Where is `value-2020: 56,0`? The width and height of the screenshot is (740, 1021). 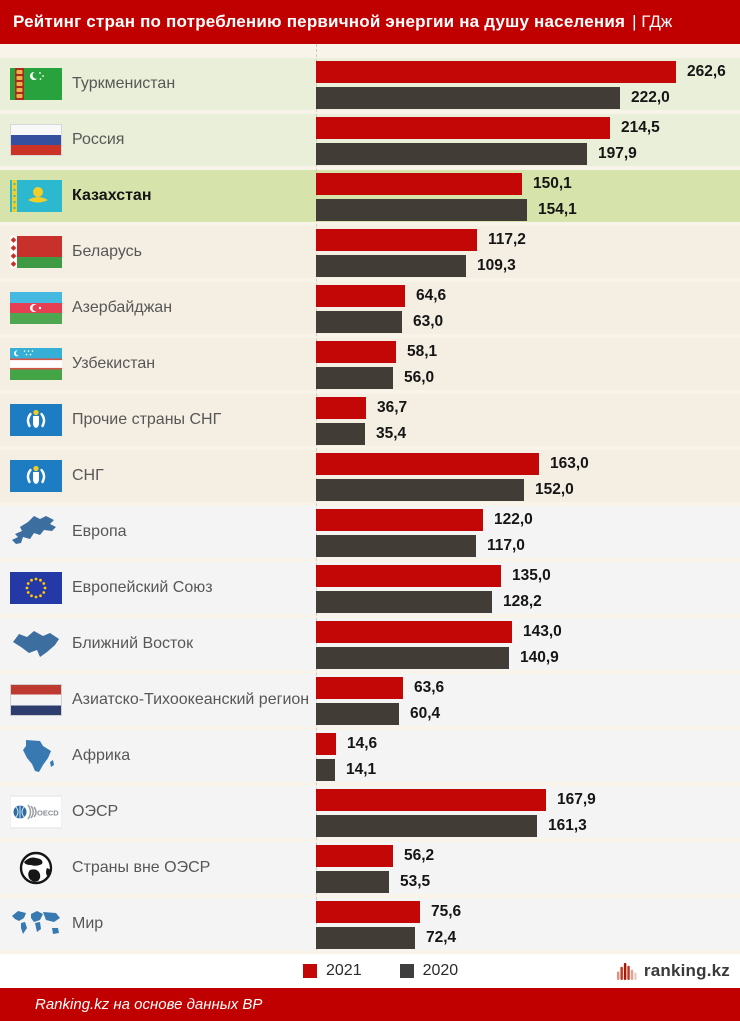
value-2020: 56,0 is located at coordinates (419, 377).